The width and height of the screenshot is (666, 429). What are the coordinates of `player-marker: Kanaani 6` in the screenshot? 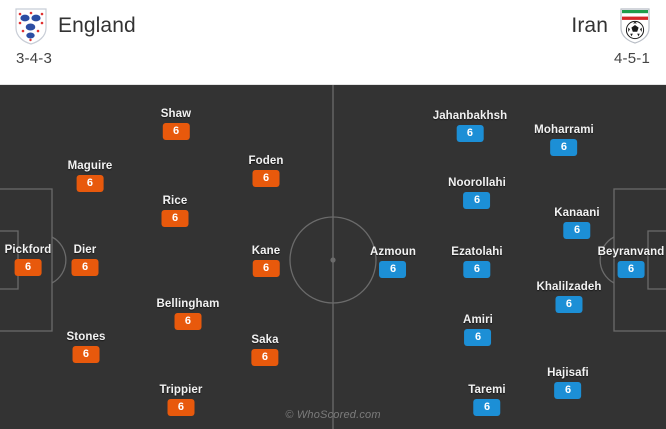 It's located at (577, 223).